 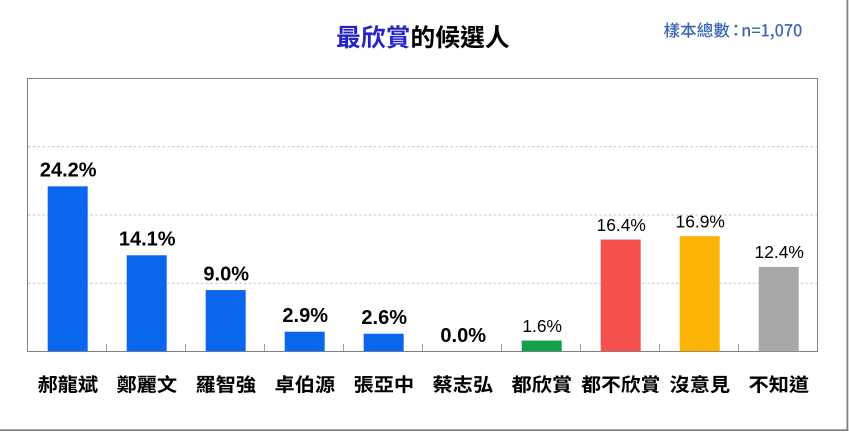 I want to click on svg-text: 9.0%, so click(x=226, y=275).